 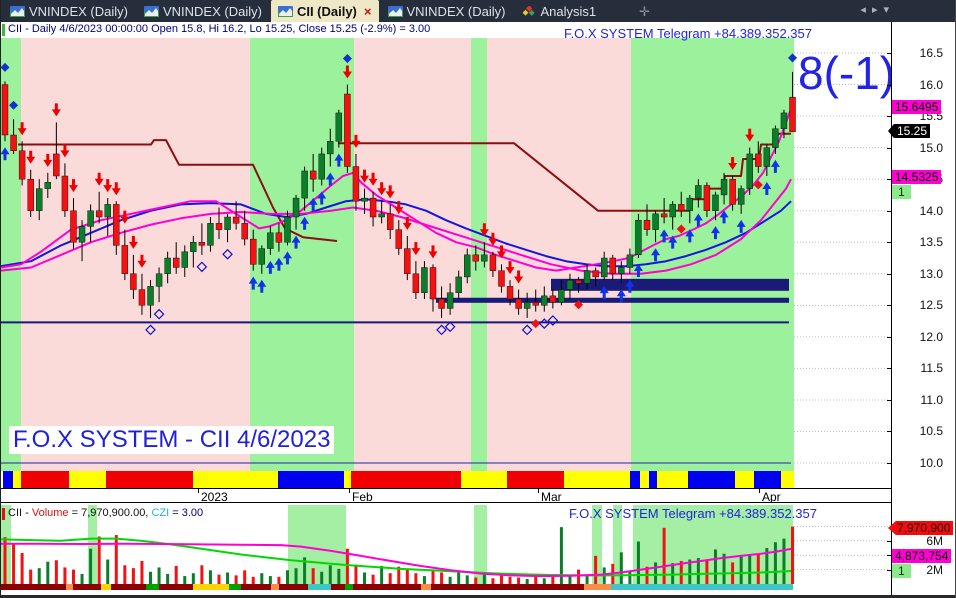 I want to click on y-axis-label: 16.5, so click(x=931, y=53).